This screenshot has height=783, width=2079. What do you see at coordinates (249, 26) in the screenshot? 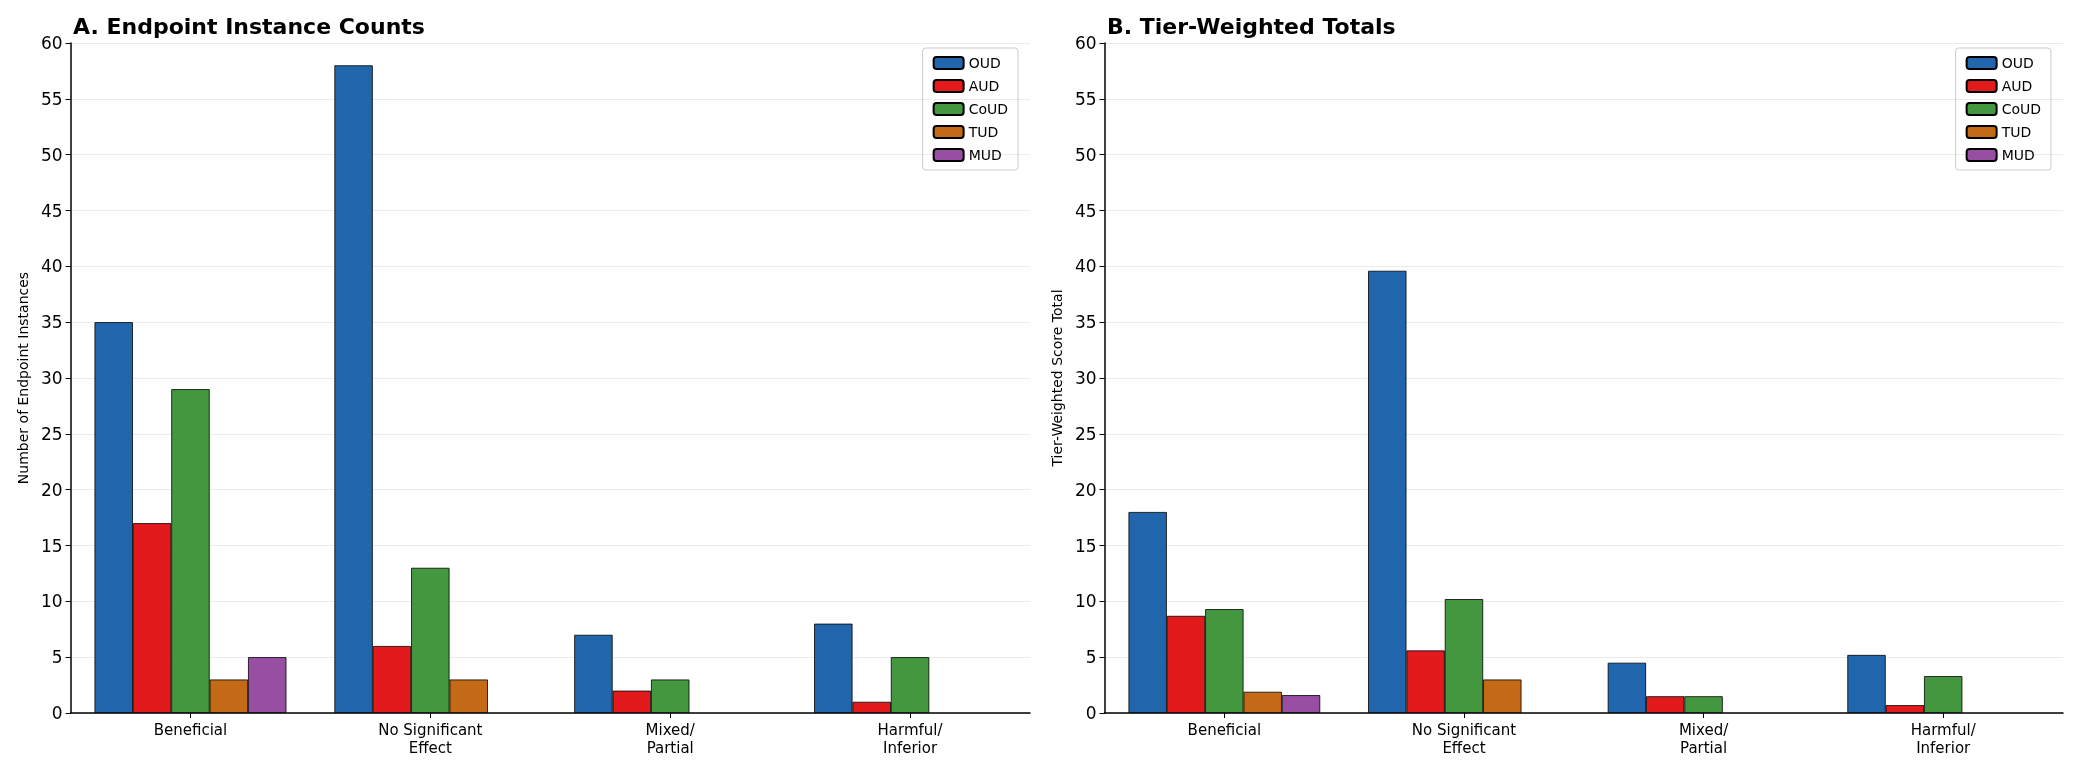
I see `chart-title: A. Endpoint Instance Counts` at bounding box center [249, 26].